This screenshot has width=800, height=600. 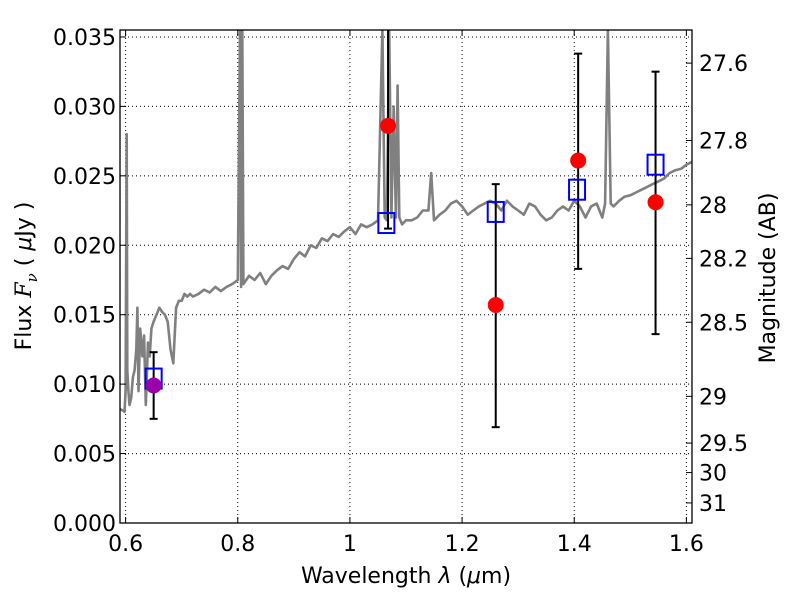 I want to click on y-tick-label: 0.030, so click(x=84, y=107).